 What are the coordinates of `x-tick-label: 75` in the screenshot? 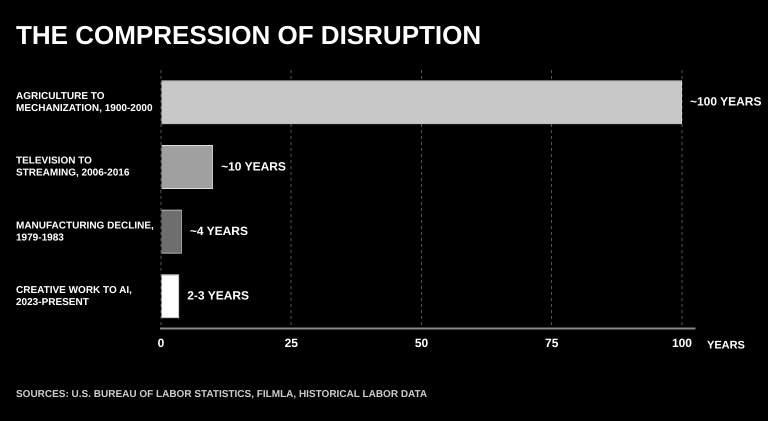 It's located at (552, 343).